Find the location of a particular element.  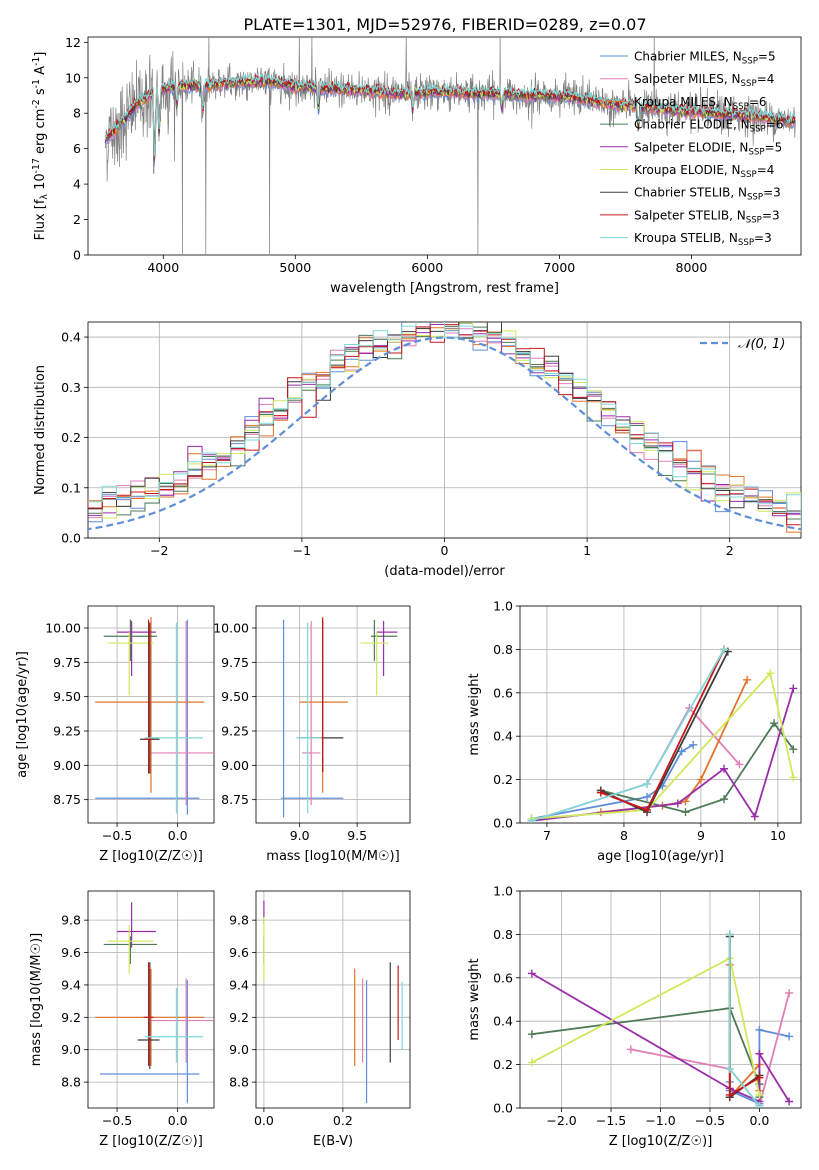

y-tick-label: 0.1 is located at coordinates (71, 487).